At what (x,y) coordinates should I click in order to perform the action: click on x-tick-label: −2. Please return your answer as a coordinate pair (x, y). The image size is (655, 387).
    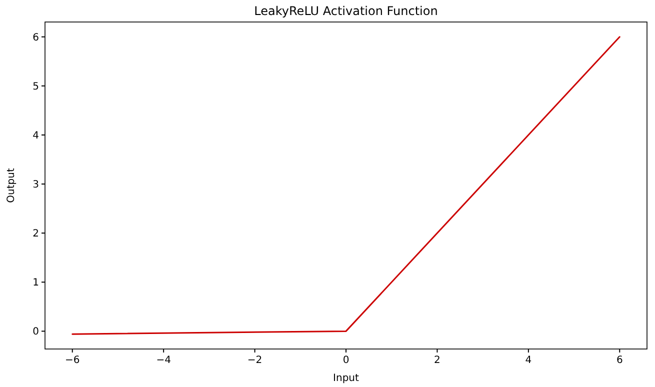
    Looking at the image, I should click on (254, 360).